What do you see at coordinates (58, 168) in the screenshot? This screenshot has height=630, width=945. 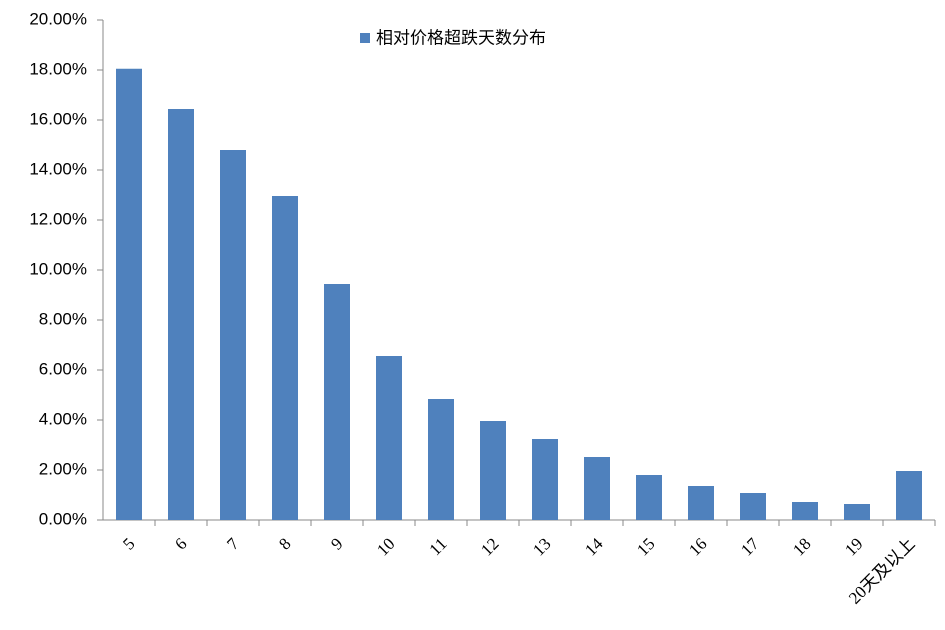 I see `y-tick-label: 14.00%` at bounding box center [58, 168].